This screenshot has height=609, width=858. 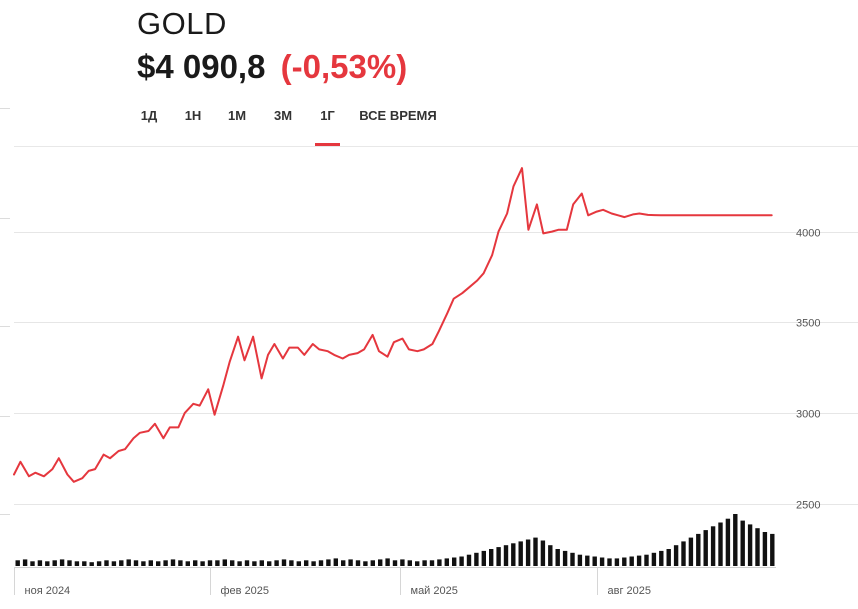 I want to click on y-tick-label: 2500, so click(x=808, y=506).